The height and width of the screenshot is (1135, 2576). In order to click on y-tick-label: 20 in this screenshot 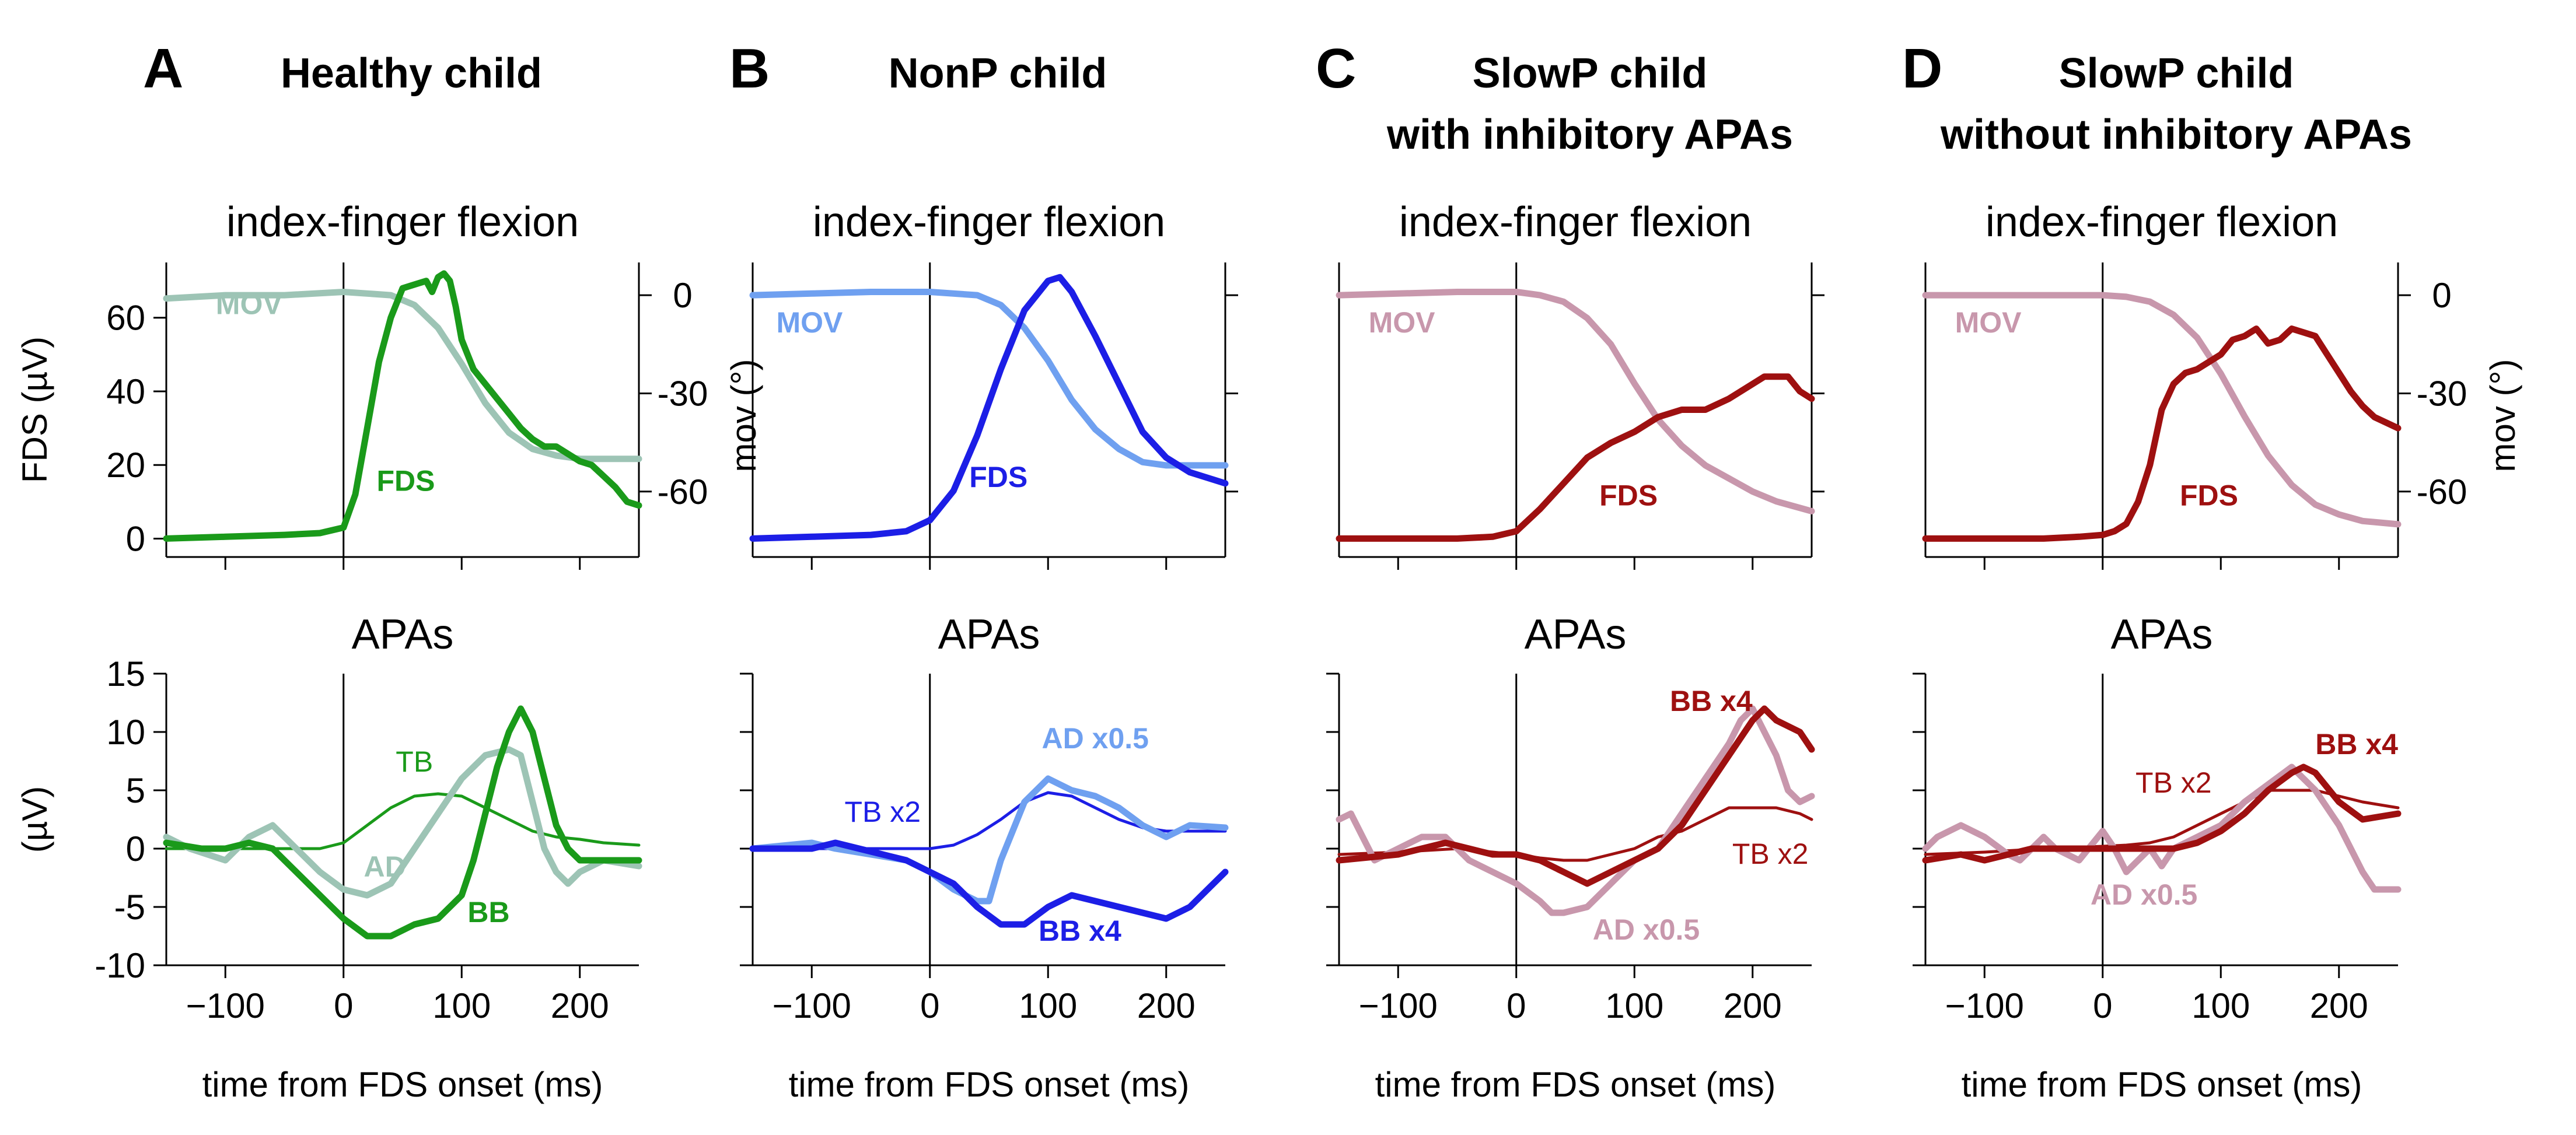, I will do `click(125, 465)`.